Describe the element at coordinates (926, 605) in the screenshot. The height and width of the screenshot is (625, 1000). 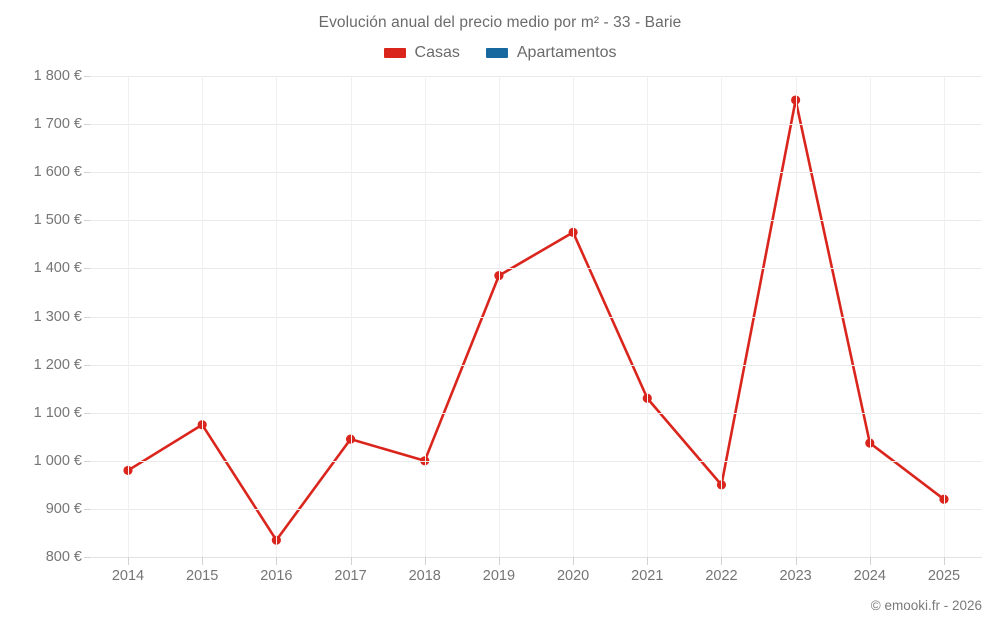
I see `copyright-credit: © emooki.fr - 2026` at that location.